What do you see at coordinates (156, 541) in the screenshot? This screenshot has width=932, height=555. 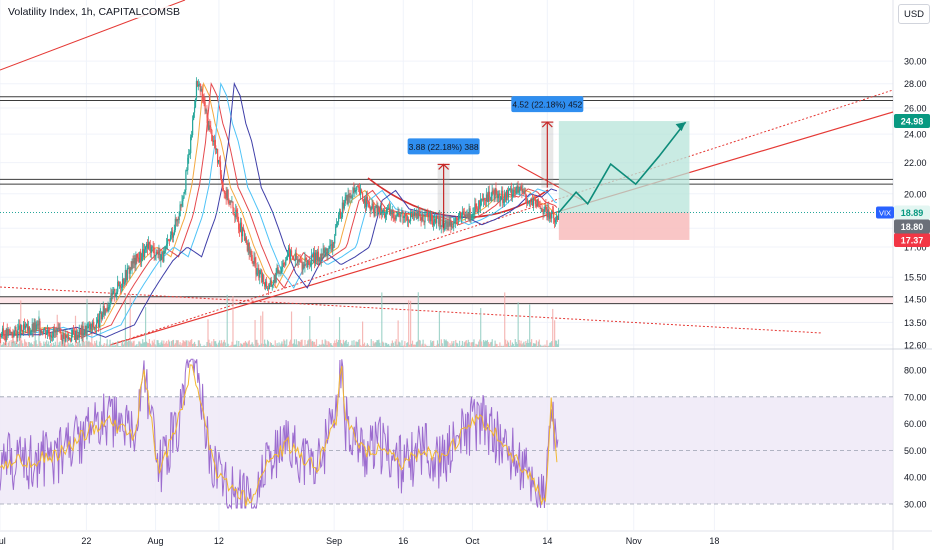 I see `time-tick-label: Aug` at bounding box center [156, 541].